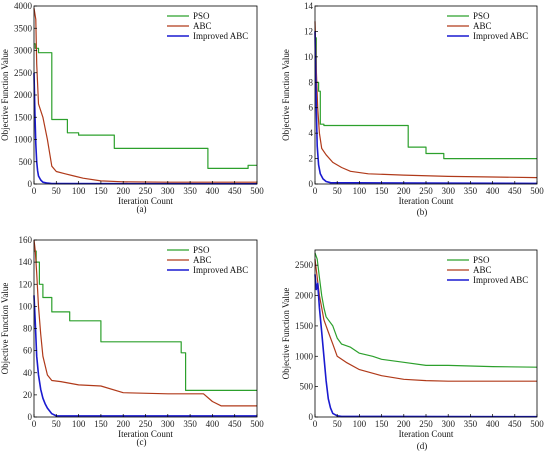  Describe the element at coordinates (28, 395) in the screenshot. I see `y-tick-label: 20` at that location.